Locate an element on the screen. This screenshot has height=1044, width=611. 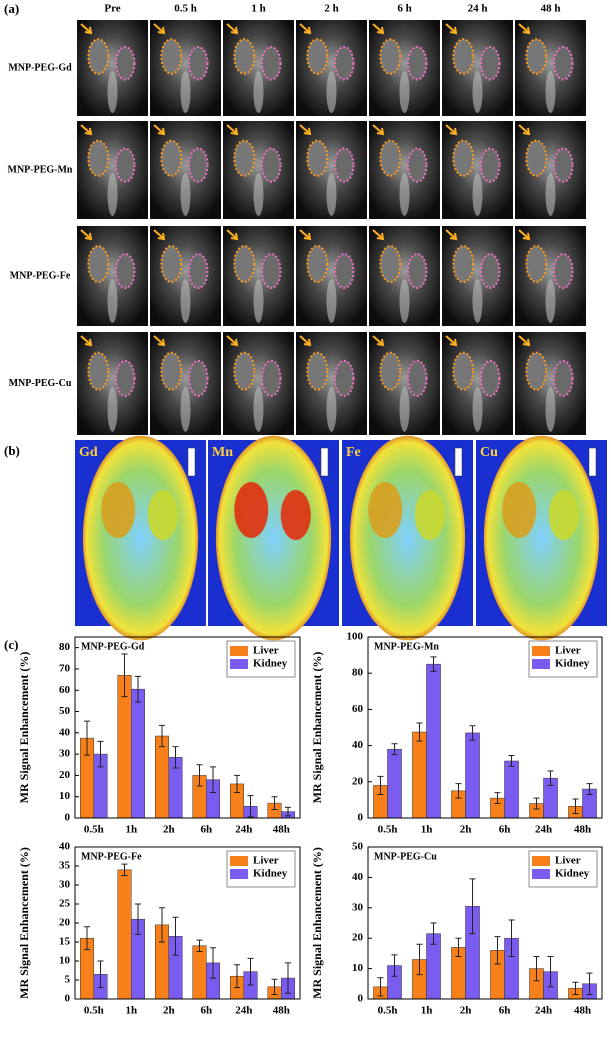
y-tick-label: 100 is located at coordinates (355, 637).